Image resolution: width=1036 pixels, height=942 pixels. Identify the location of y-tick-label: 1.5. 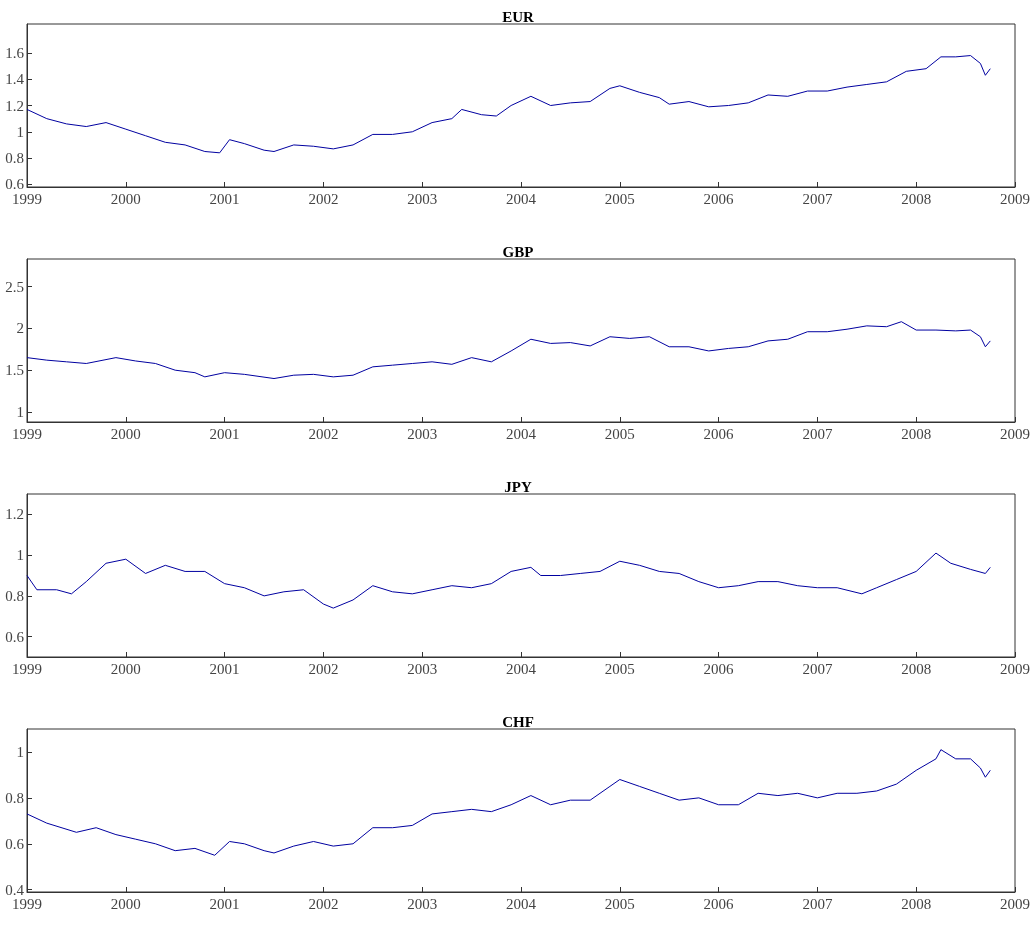
(14, 370).